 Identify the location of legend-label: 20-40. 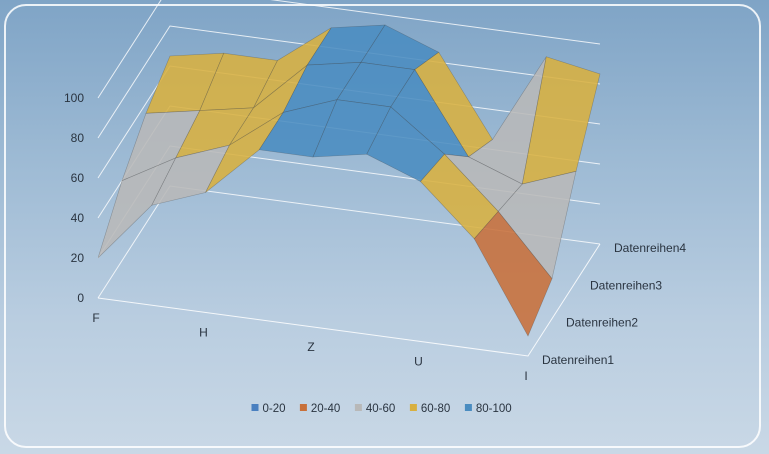
(325, 409).